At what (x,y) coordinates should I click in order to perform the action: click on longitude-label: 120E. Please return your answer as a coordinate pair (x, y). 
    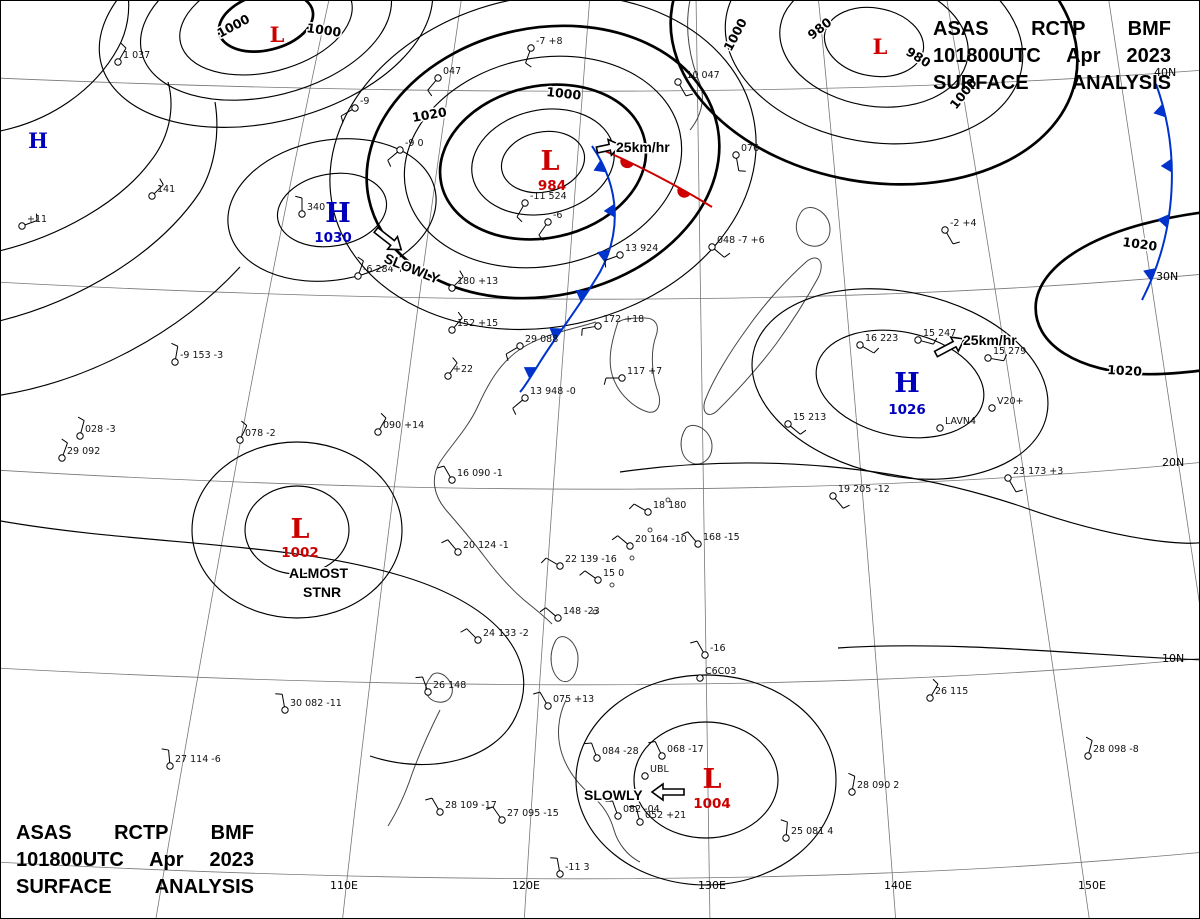
    Looking at the image, I should click on (526, 885).